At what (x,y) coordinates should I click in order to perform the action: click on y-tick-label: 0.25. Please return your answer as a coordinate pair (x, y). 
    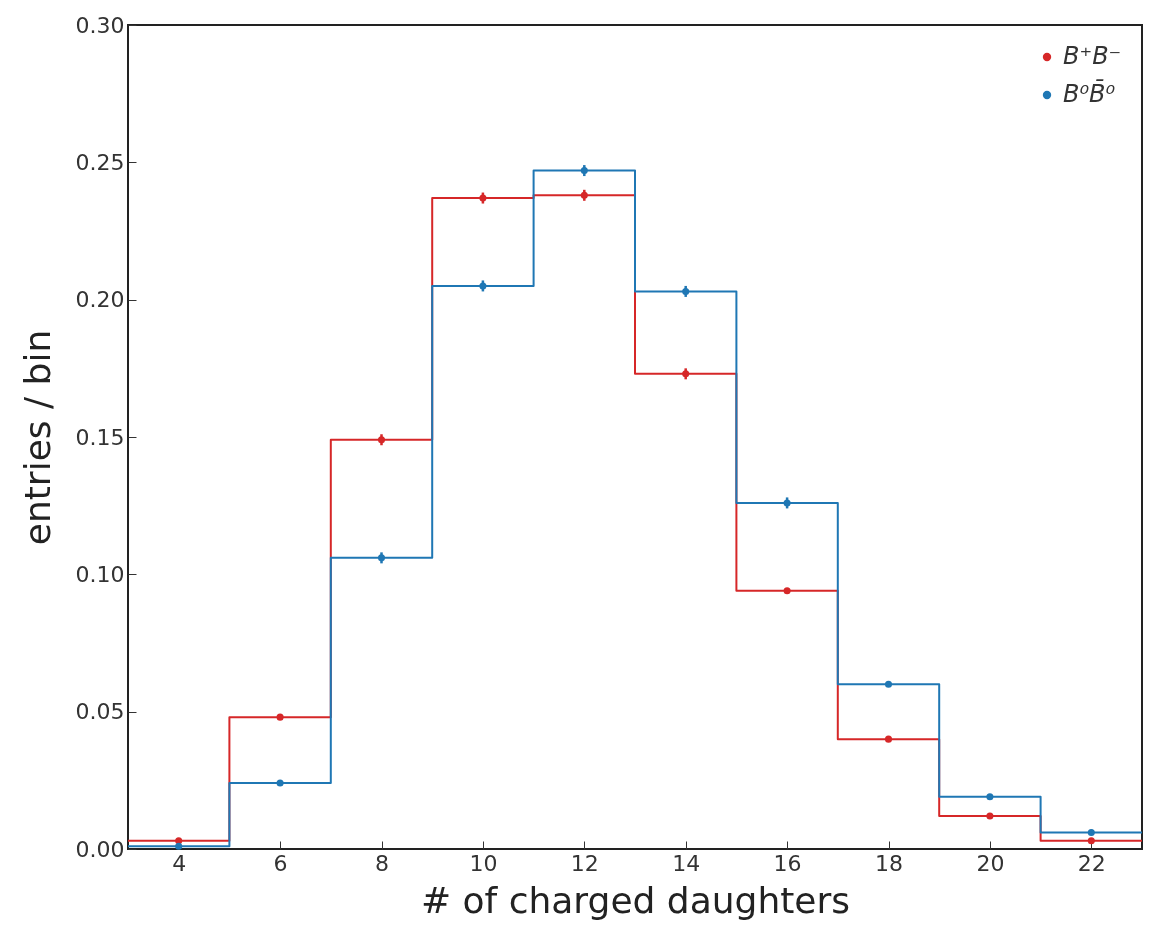
    Looking at the image, I should click on (100, 162).